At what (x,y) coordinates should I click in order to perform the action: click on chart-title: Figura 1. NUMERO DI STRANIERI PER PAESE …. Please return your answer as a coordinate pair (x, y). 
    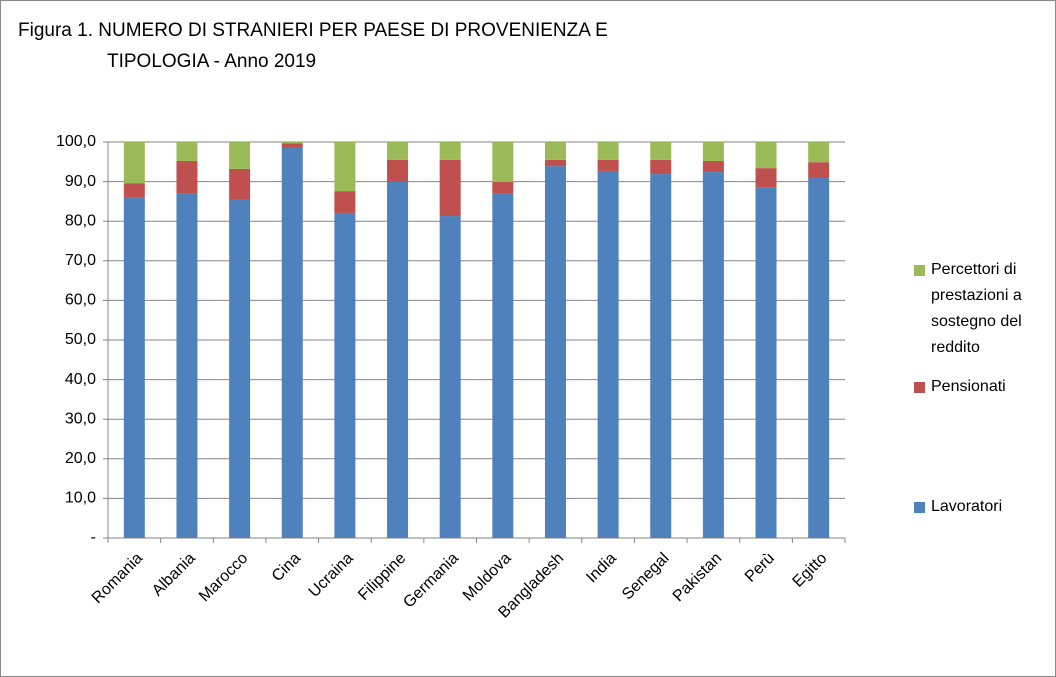
    Looking at the image, I should click on (313, 30).